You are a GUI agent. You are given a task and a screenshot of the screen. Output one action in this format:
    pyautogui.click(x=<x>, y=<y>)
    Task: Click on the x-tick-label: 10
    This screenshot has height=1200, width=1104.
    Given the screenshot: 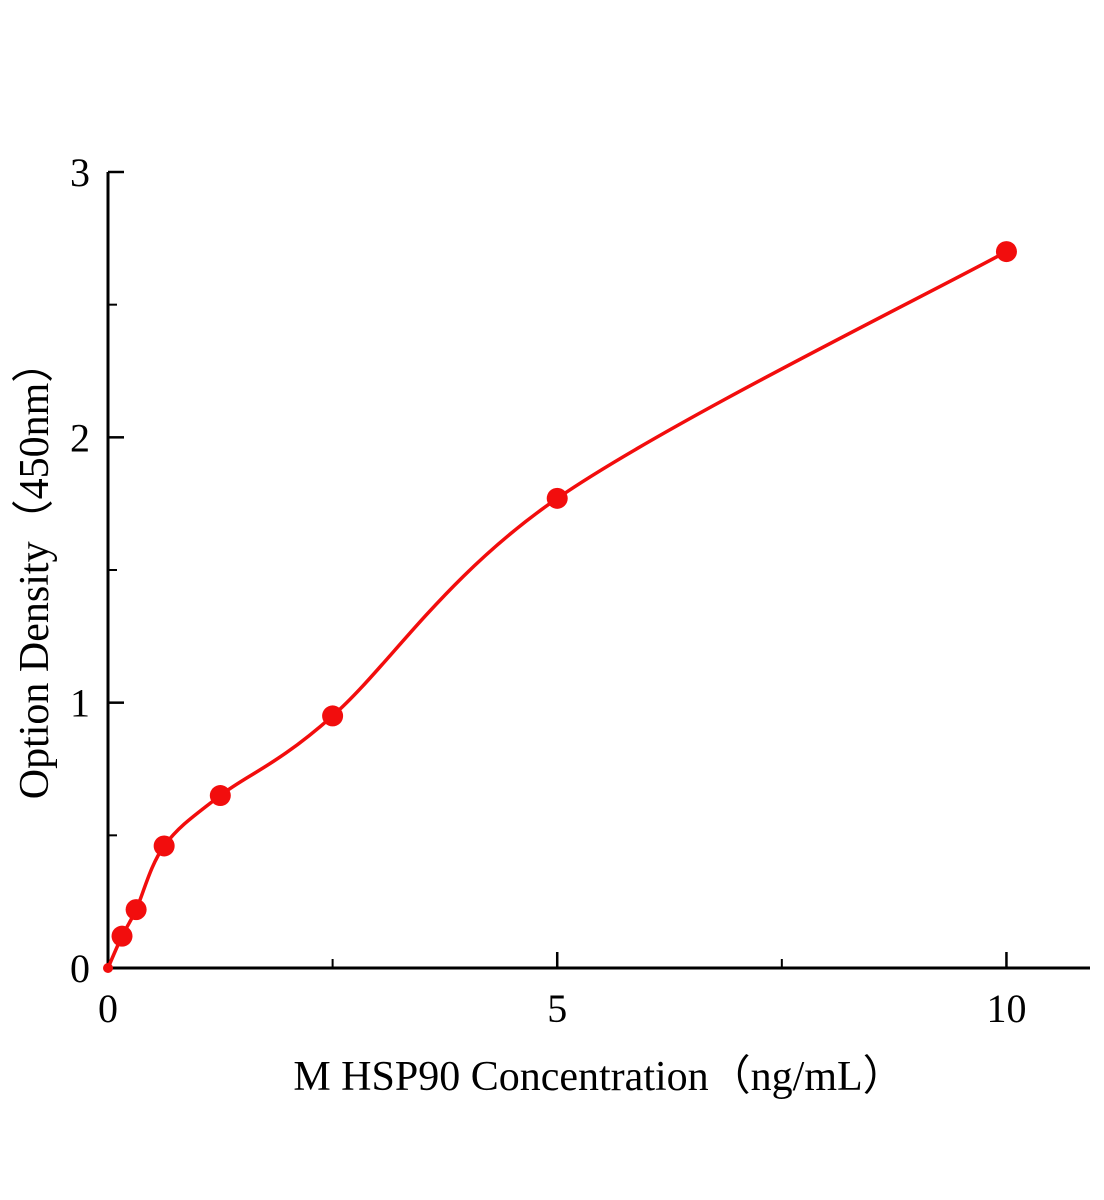 What is the action you would take?
    pyautogui.click(x=1006, y=1008)
    